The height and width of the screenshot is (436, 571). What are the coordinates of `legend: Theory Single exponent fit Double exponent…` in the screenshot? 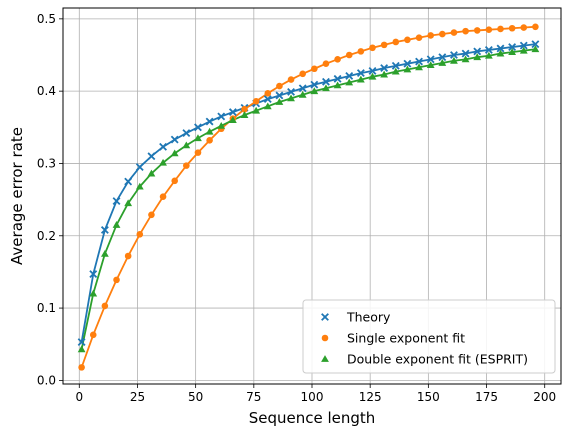 It's located at (429, 336).